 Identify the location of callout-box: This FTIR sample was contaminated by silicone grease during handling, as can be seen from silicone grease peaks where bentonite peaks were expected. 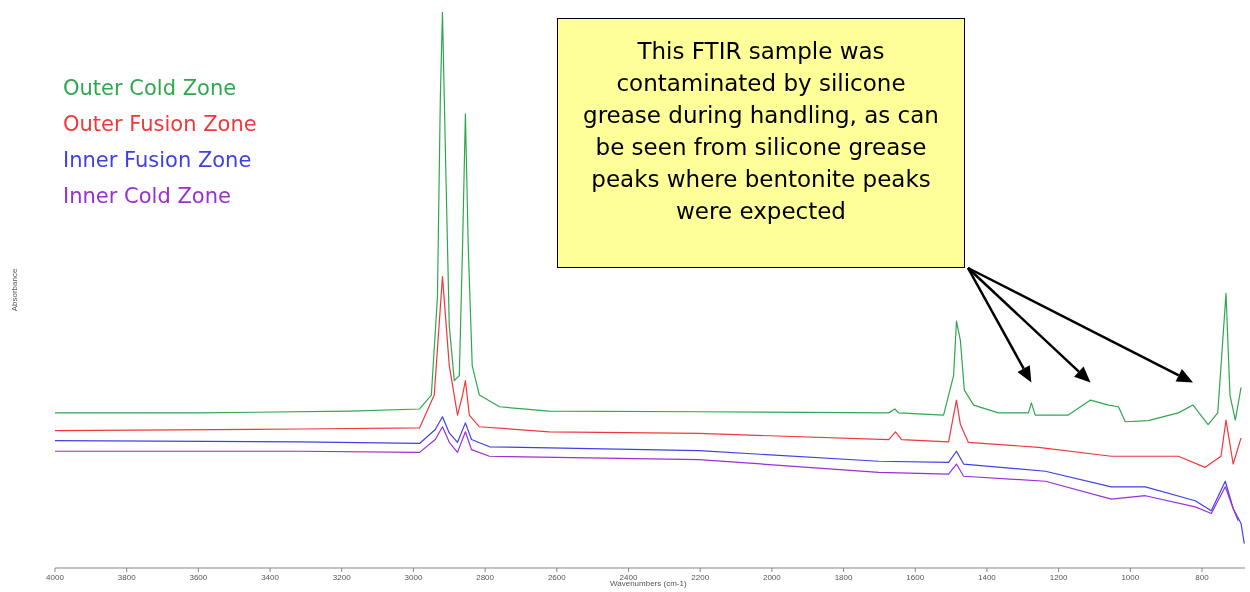
(761, 143).